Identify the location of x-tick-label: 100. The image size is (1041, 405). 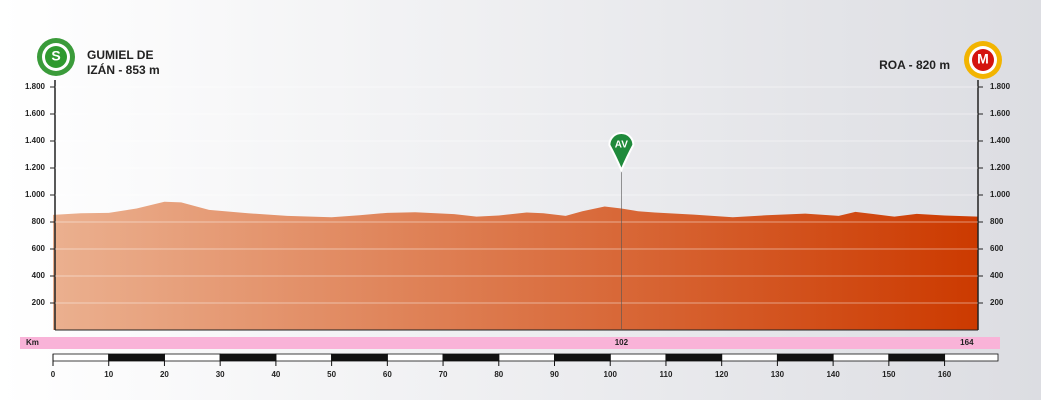
(611, 374).